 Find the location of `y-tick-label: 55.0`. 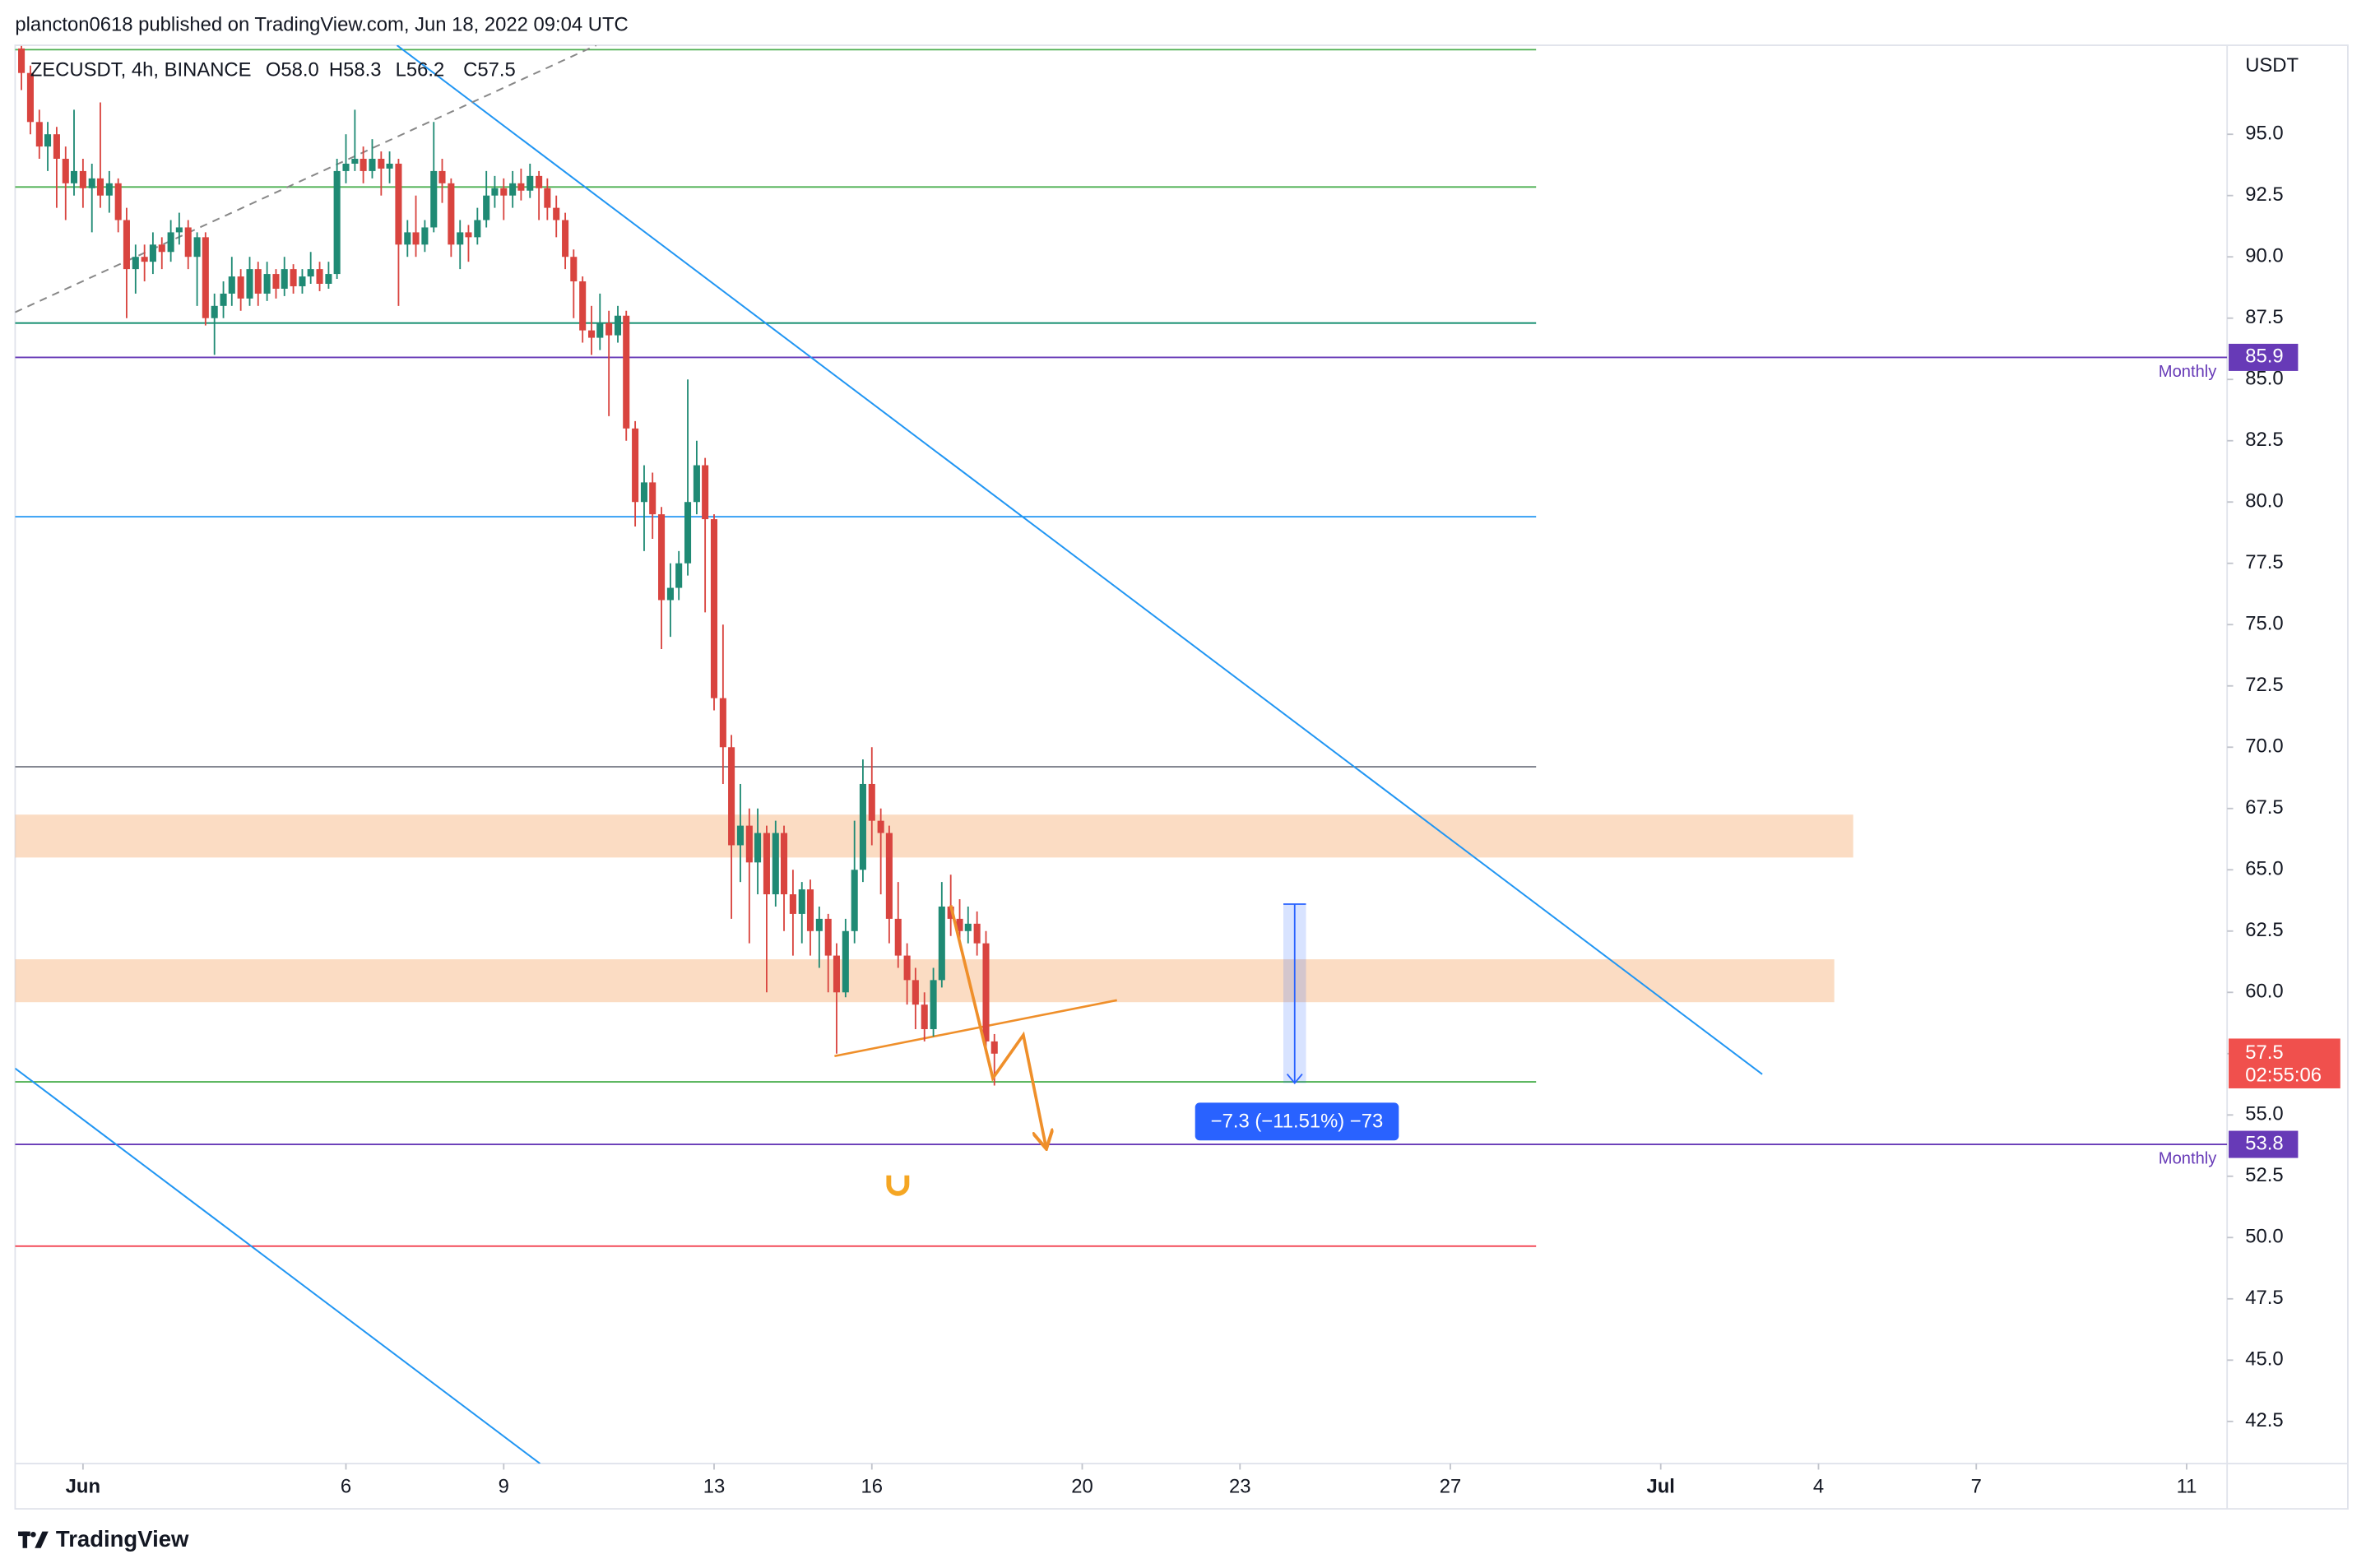

y-tick-label: 55.0 is located at coordinates (2264, 1114).